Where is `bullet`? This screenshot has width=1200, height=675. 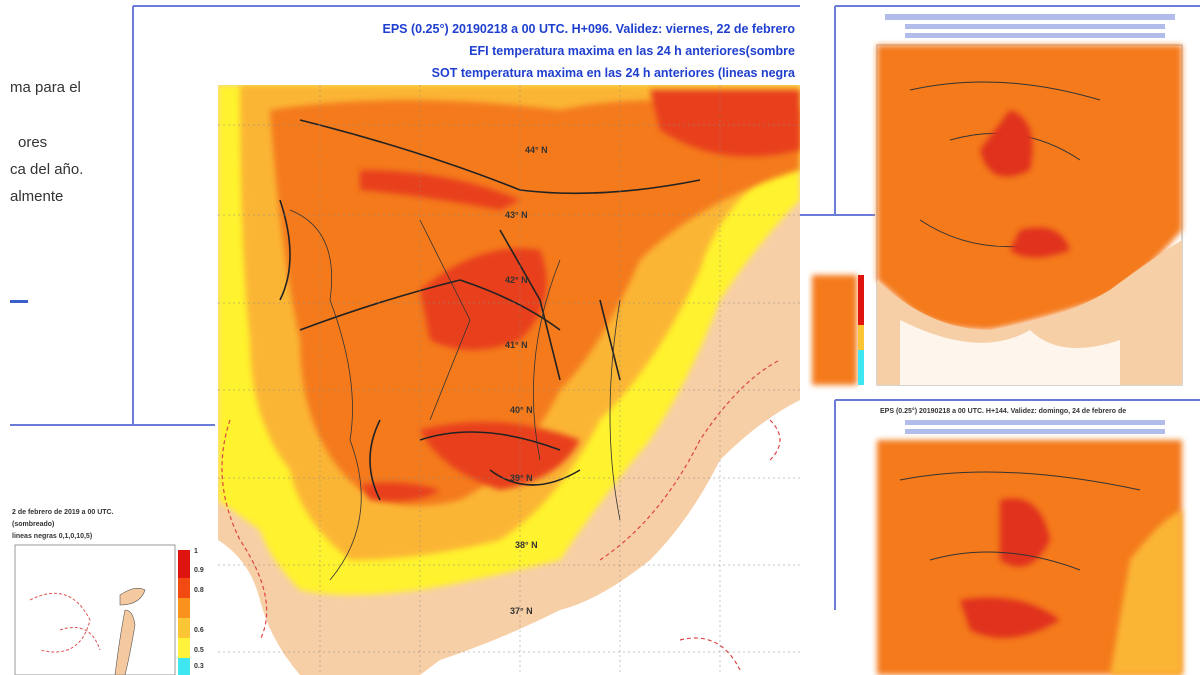 bullet is located at coordinates (19, 301).